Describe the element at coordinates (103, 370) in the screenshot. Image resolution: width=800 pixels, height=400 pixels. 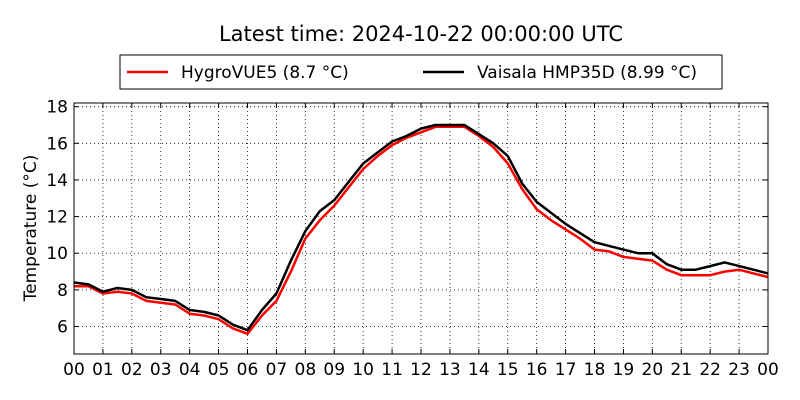
I see `x-tick-label: 01` at that location.